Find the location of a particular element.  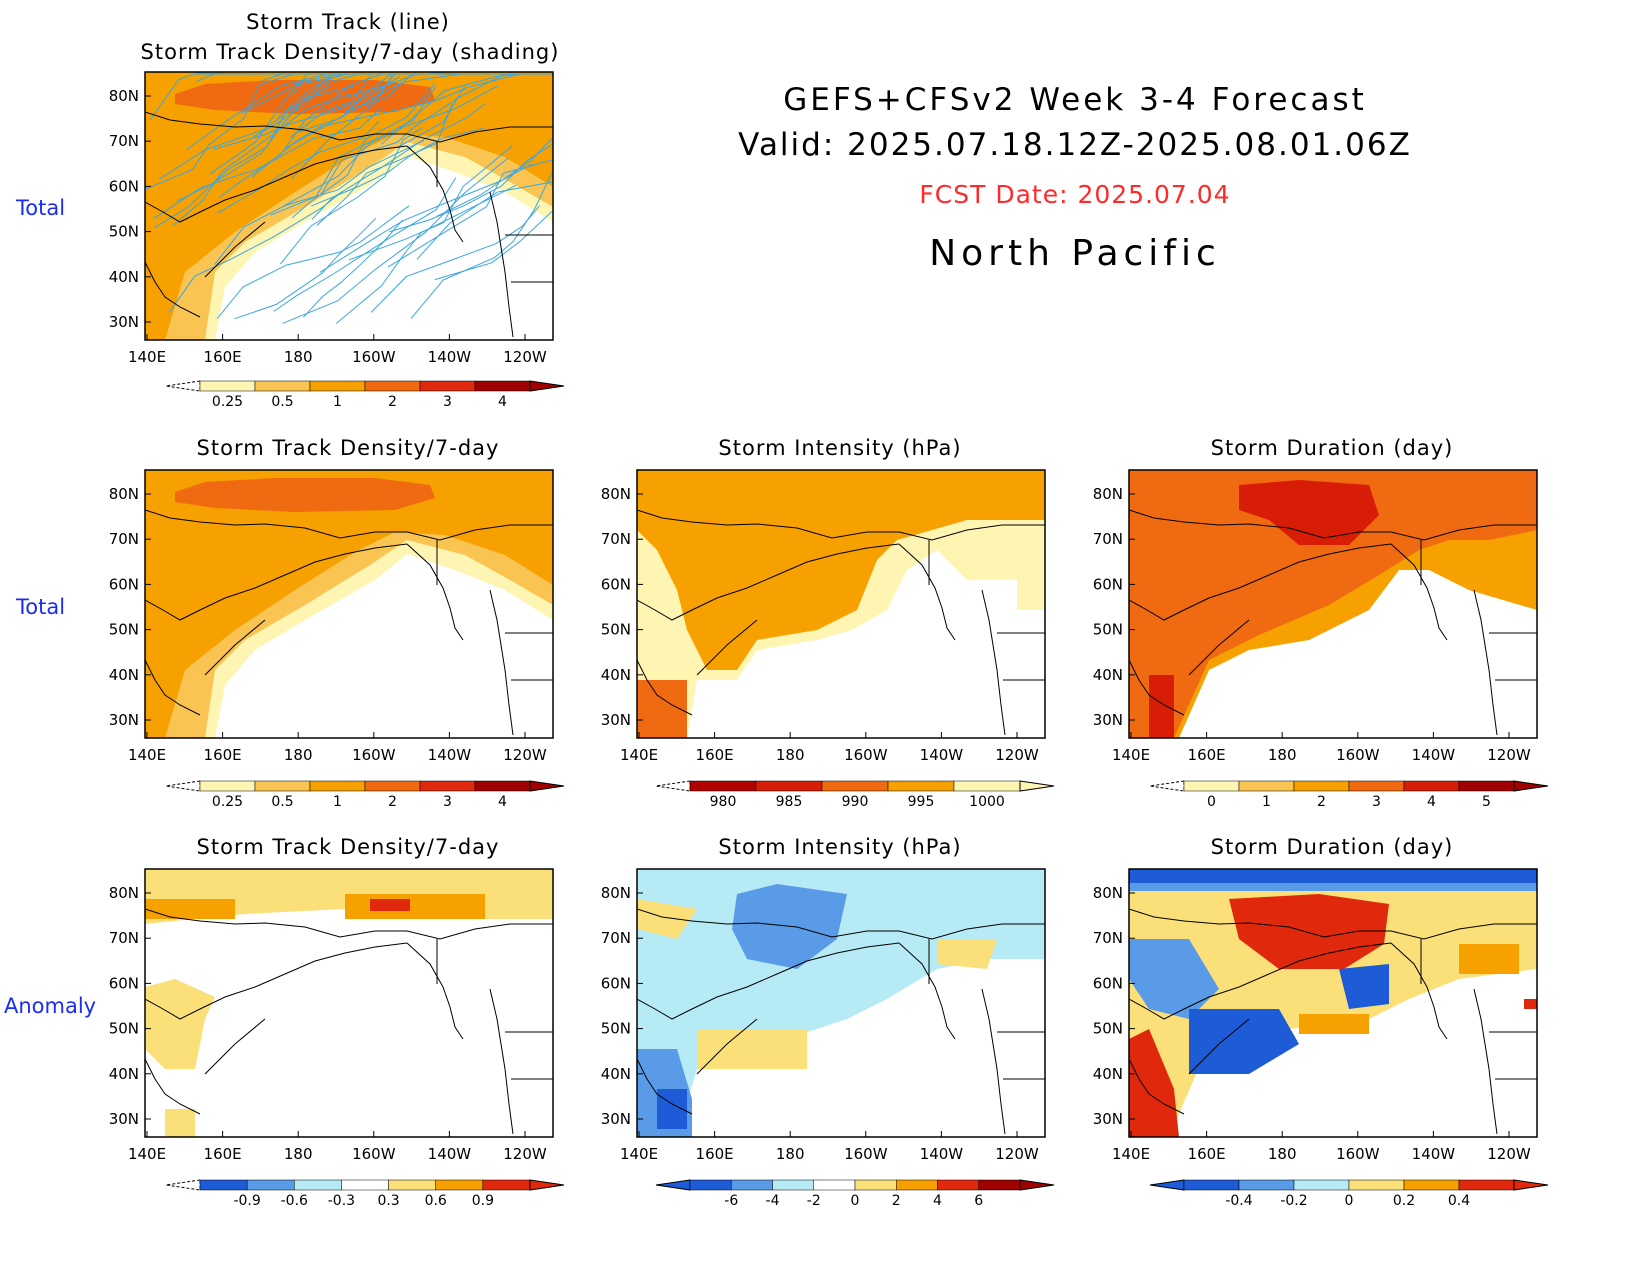

fcst-date: FCST Date: 2025.07.04 is located at coordinates (1075, 194).